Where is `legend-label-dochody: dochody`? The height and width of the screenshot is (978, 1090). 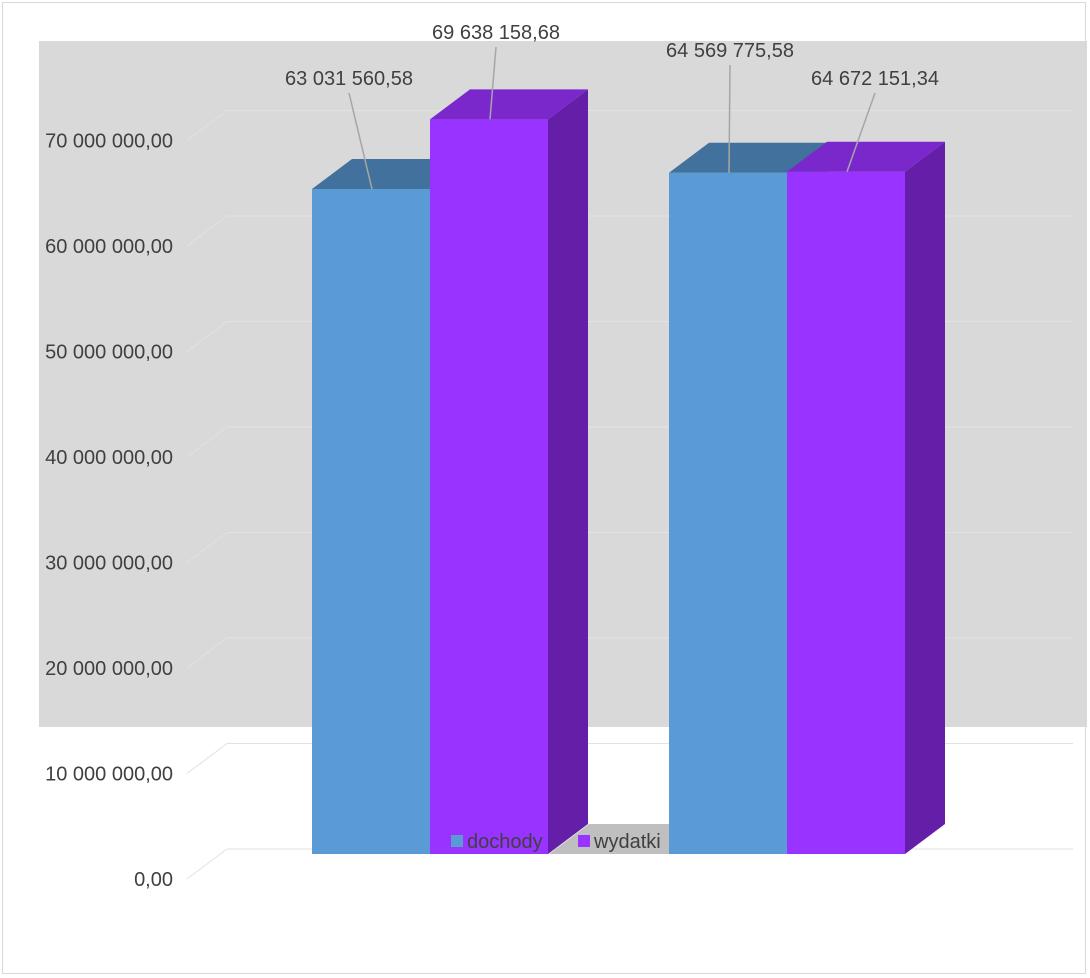 legend-label-dochody: dochody is located at coordinates (505, 842).